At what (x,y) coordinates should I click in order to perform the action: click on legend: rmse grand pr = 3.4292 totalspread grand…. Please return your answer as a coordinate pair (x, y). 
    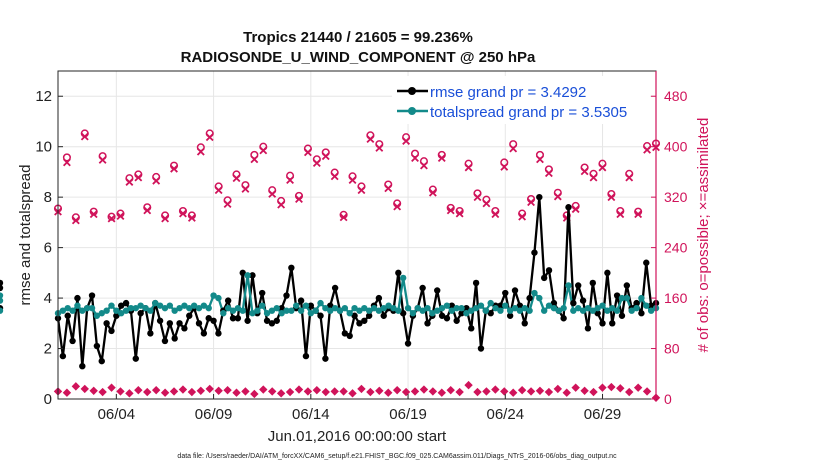
    Looking at the image, I should click on (521, 100).